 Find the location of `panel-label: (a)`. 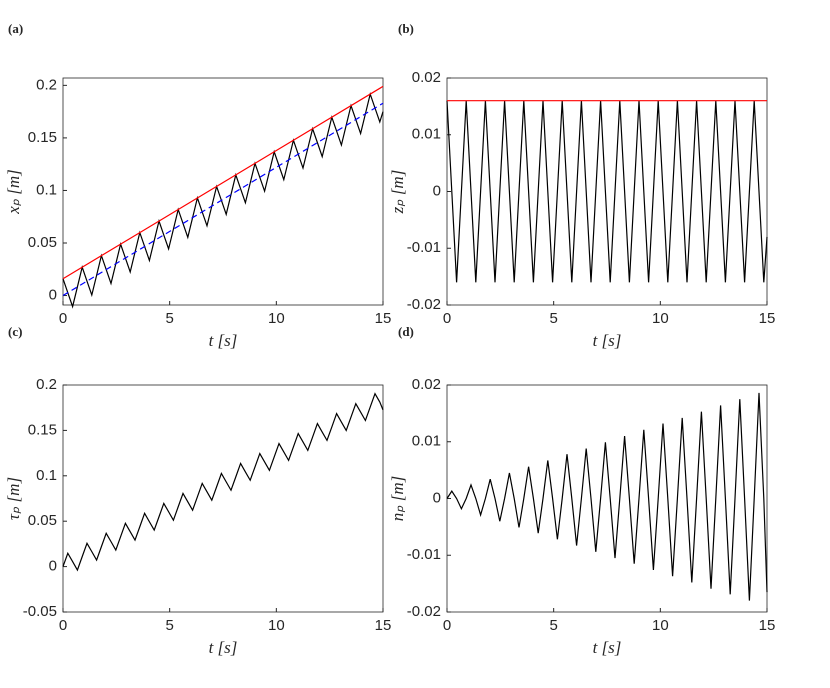

panel-label: (a) is located at coordinates (15, 28).